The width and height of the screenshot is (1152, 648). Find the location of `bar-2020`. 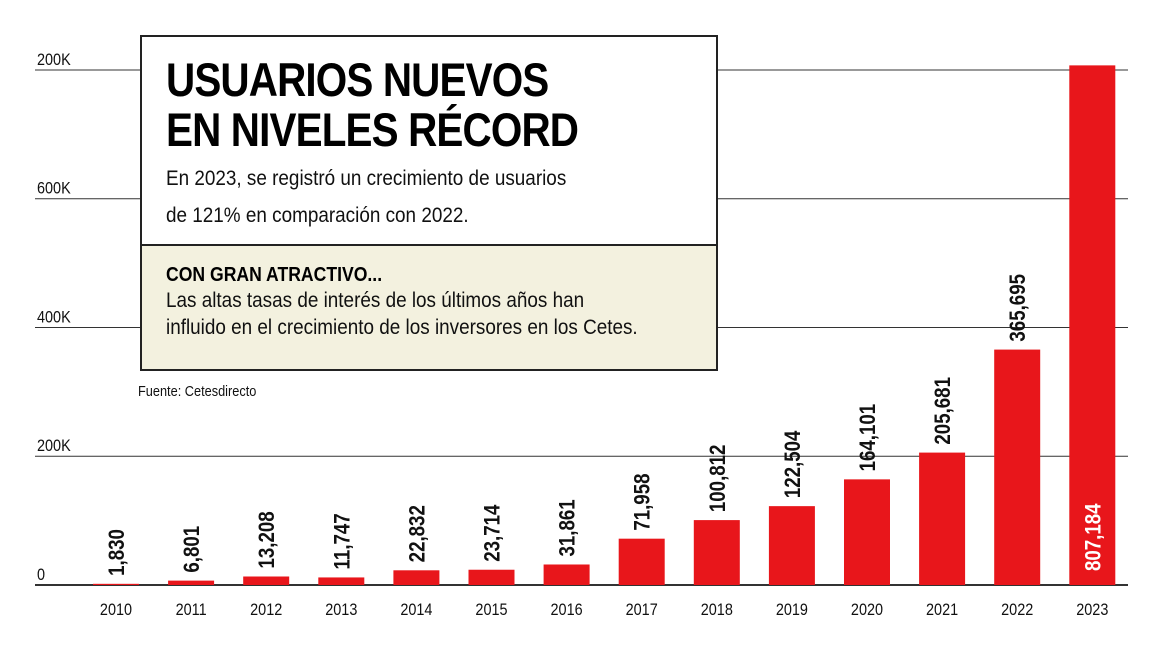

bar-2020 is located at coordinates (867, 532).